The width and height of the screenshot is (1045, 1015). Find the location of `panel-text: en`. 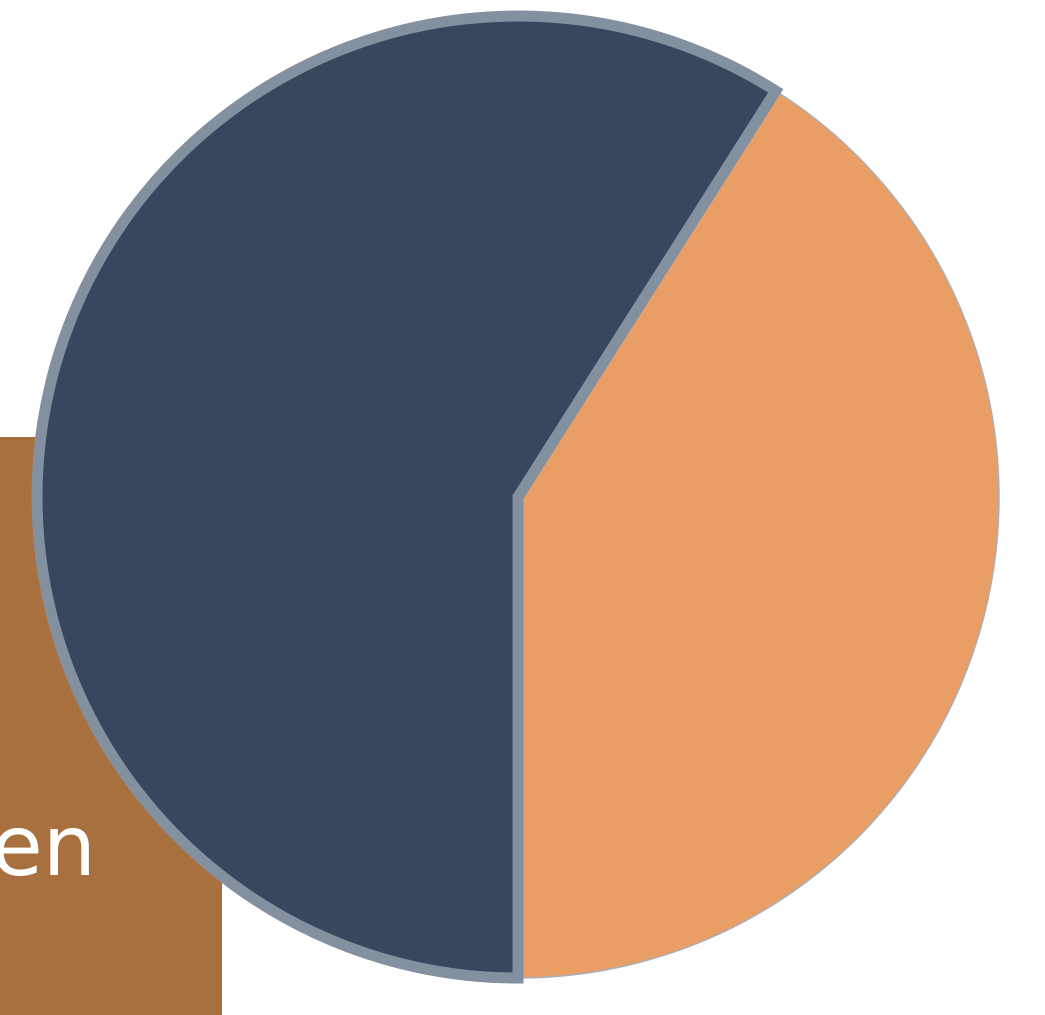

panel-text: en is located at coordinates (48, 846).